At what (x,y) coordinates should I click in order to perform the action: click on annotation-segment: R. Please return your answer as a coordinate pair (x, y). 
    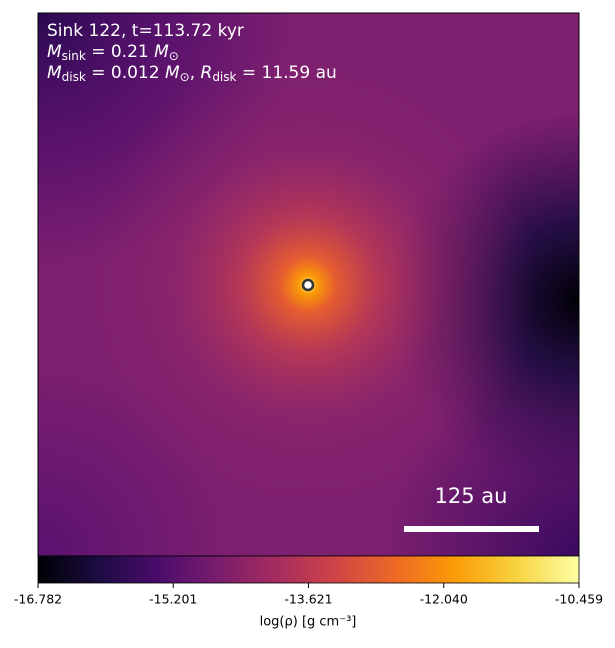
    Looking at the image, I should click on (207, 73).